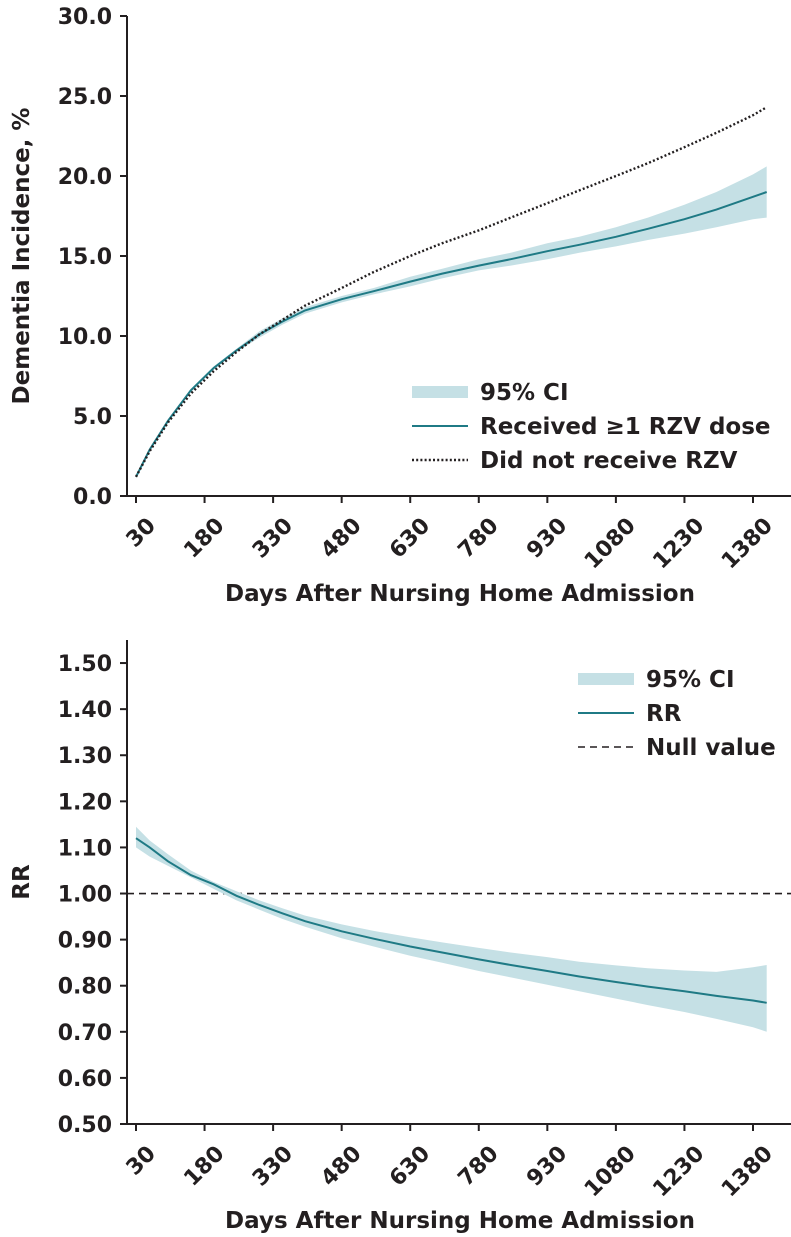  Describe the element at coordinates (85, 97) in the screenshot. I see `y-tick-label: 25.0` at that location.